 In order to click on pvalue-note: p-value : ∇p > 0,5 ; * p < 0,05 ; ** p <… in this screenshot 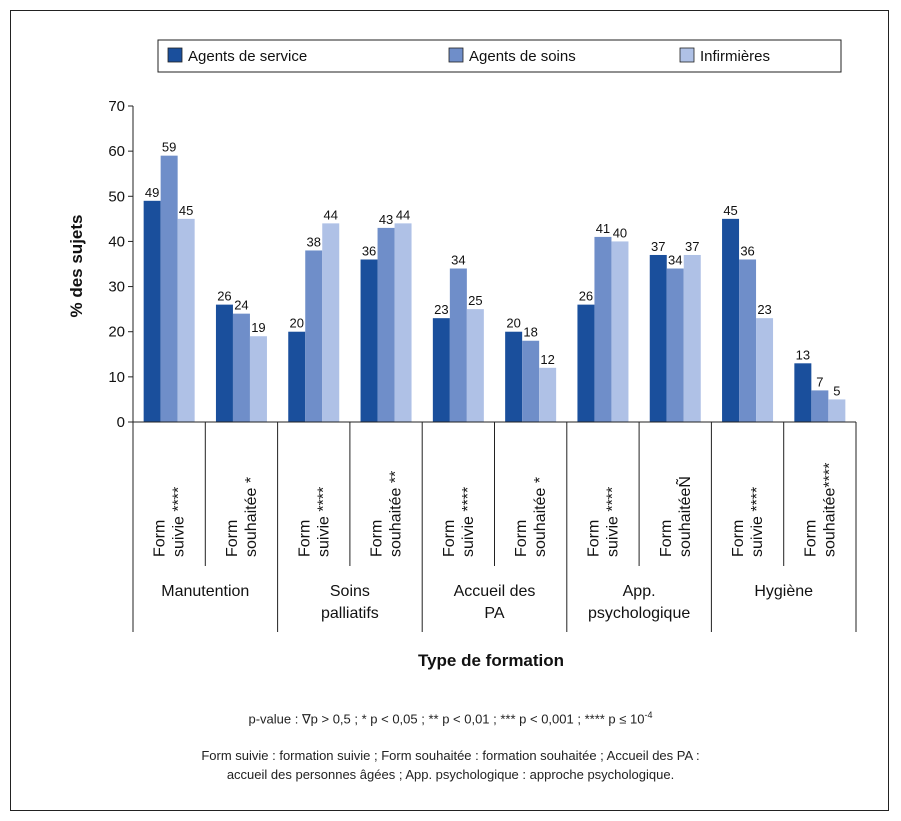, I will do `click(450, 717)`.